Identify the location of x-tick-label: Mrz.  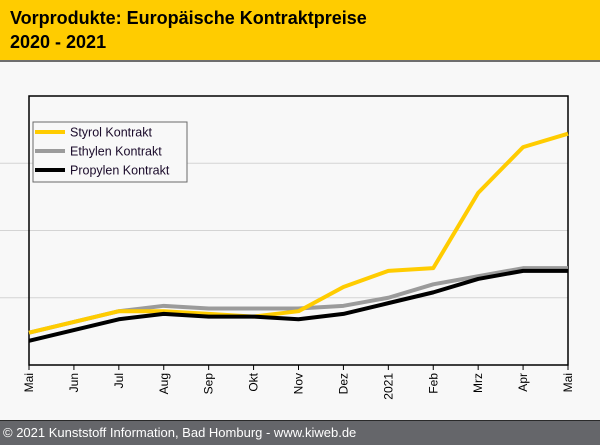
(478, 383).